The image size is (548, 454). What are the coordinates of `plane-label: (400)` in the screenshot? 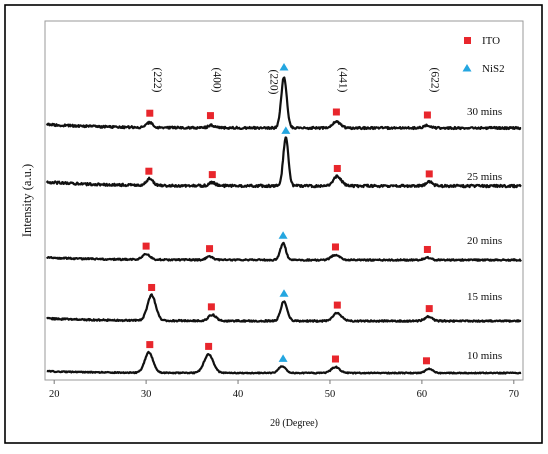 It's located at (217, 80).